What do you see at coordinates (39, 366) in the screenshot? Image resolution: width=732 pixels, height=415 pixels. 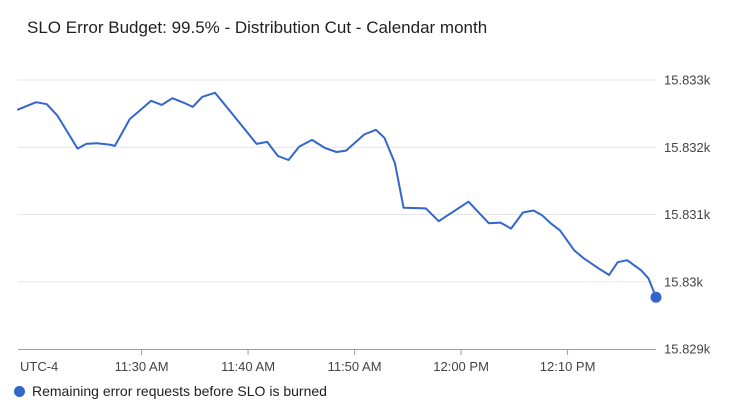 I see `x-axis-utc-label: UTC-4` at bounding box center [39, 366].